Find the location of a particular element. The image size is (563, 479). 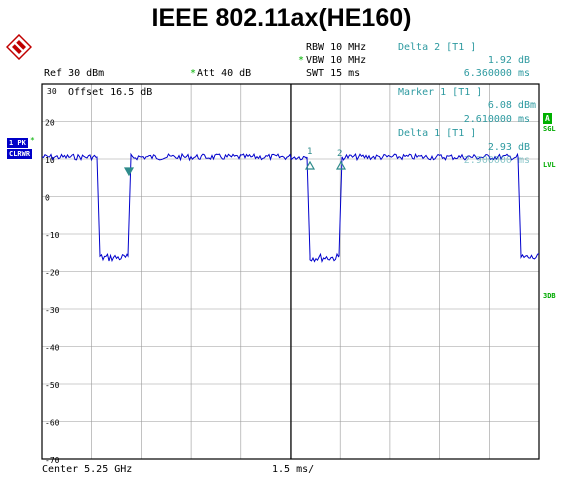

marker-delta2-icon is located at coordinates (129, 172).